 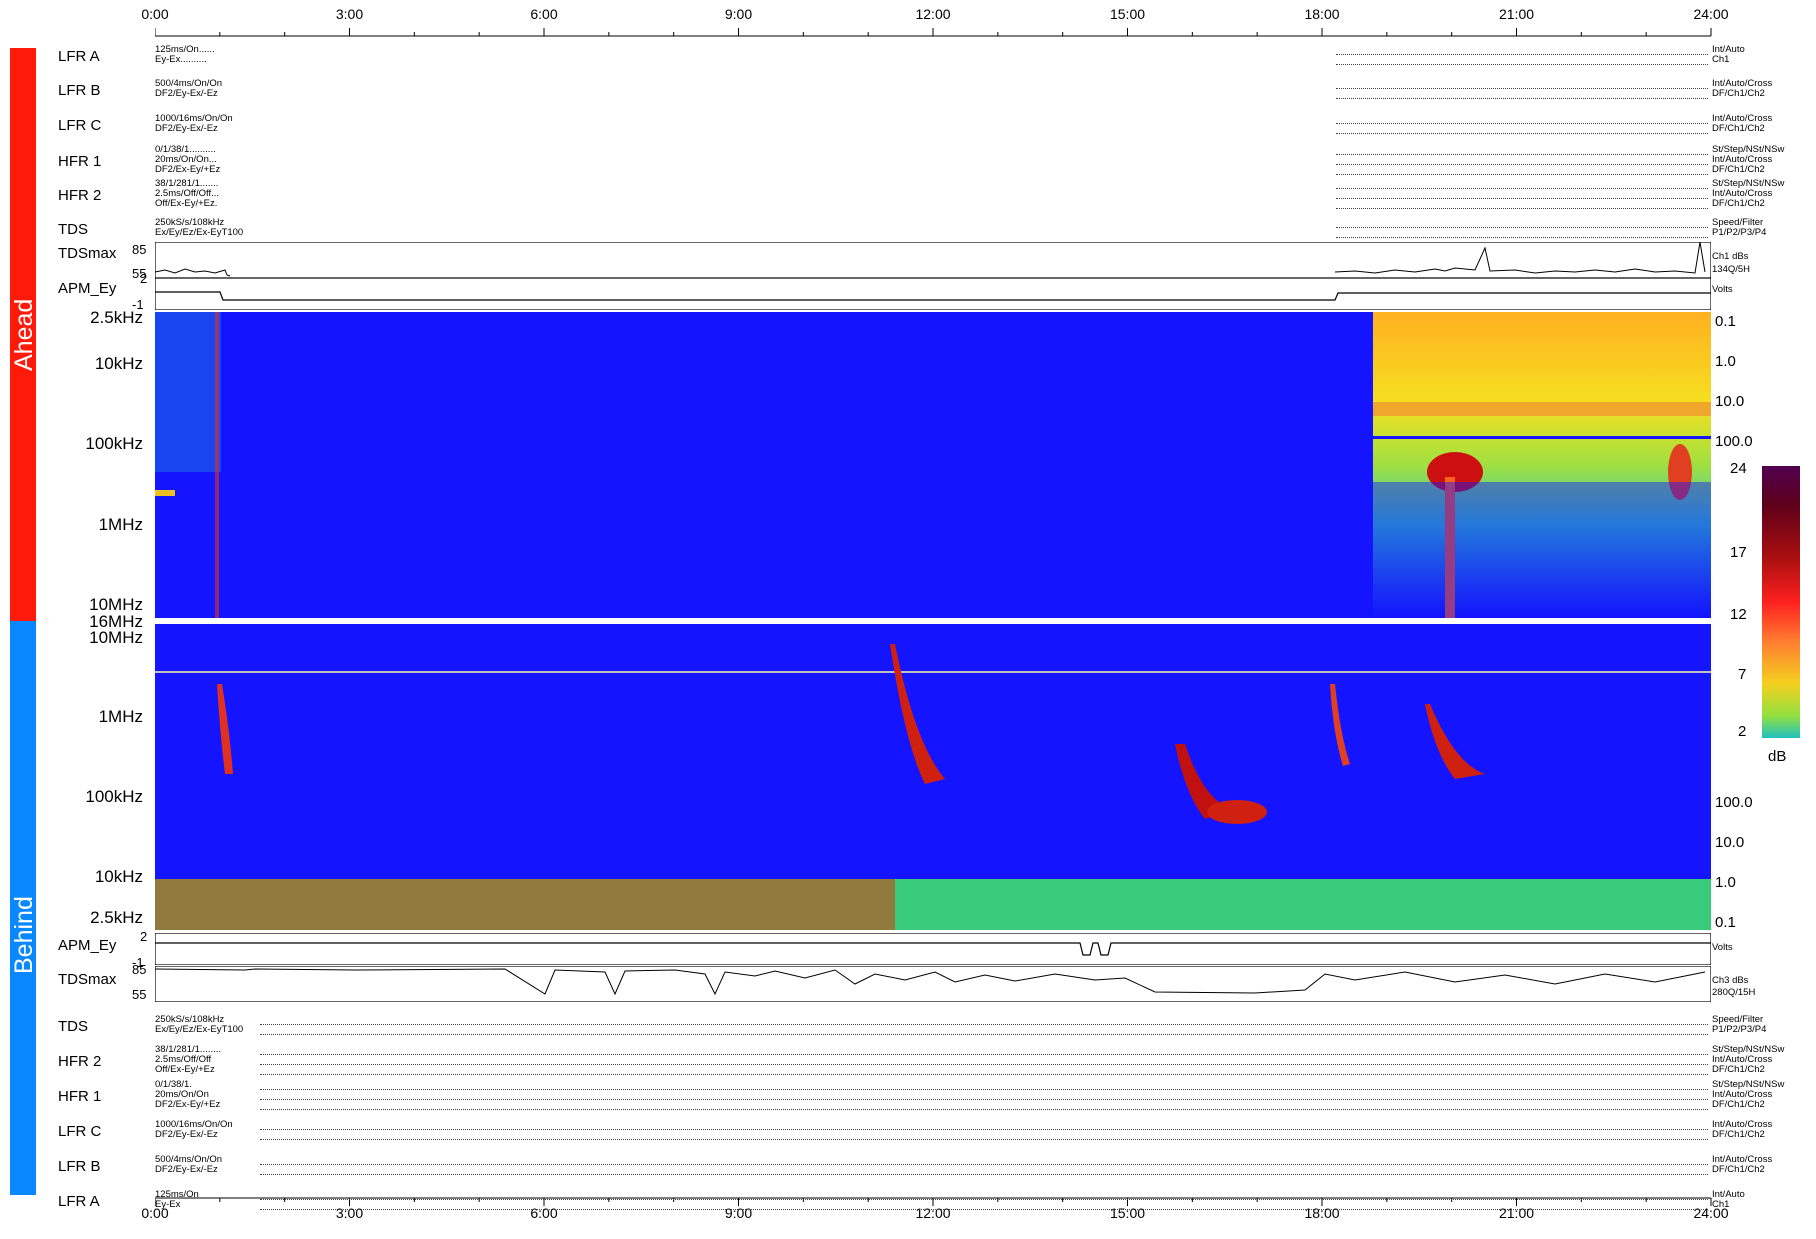 What do you see at coordinates (189, 83) in the screenshot?
I see `ahead-row-config: 500/4ms/On/On` at bounding box center [189, 83].